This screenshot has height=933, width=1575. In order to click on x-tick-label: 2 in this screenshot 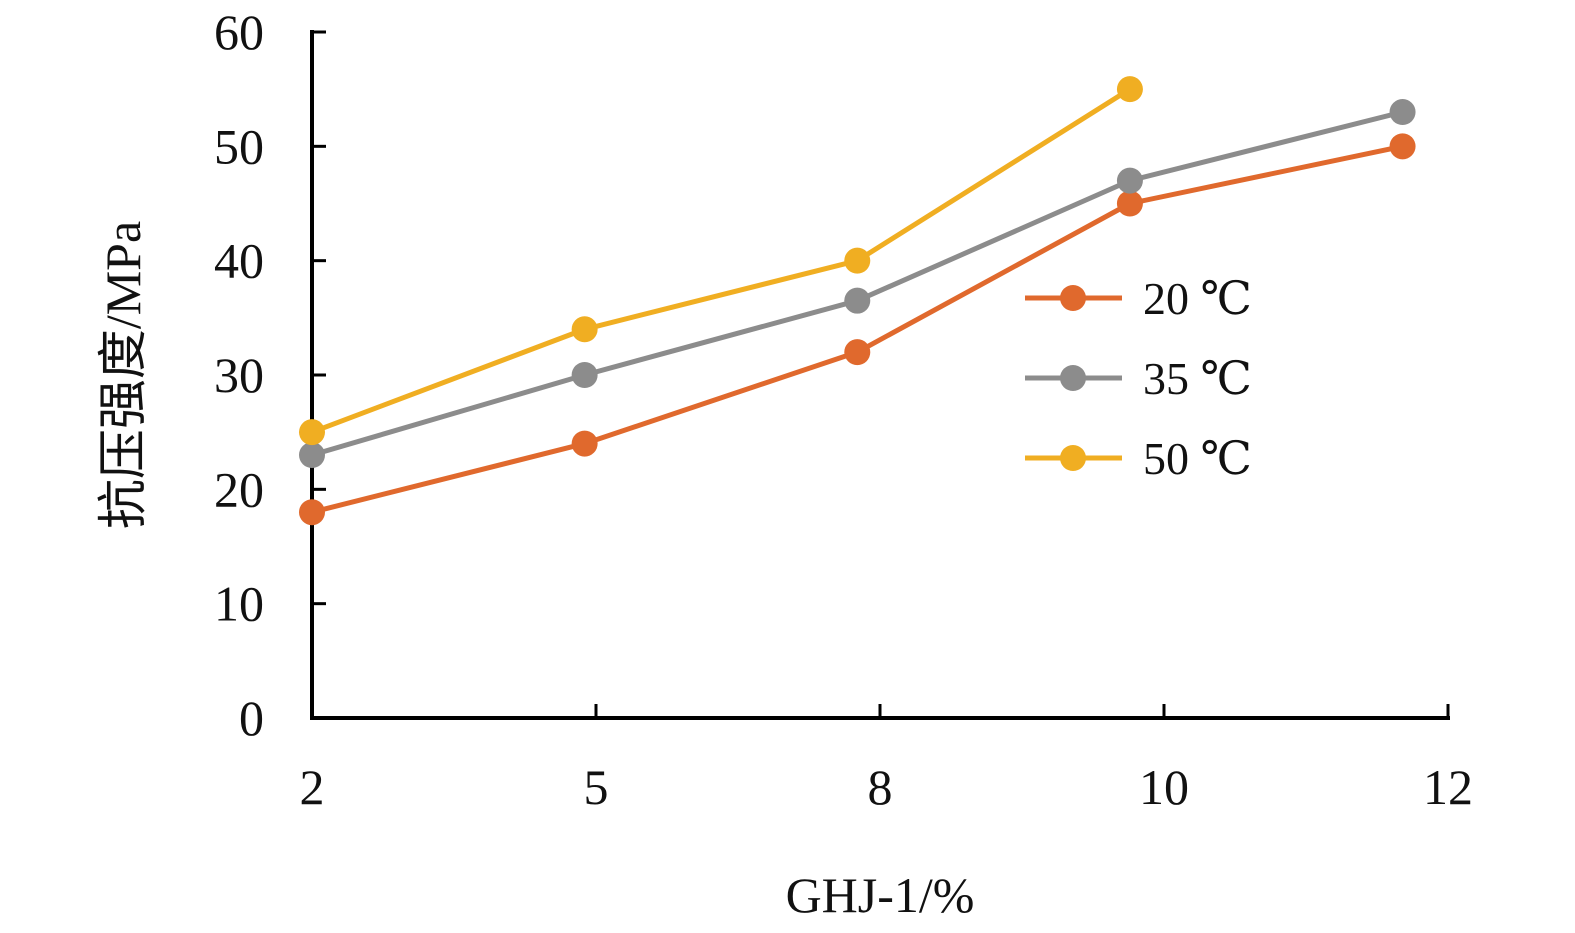, I will do `click(312, 787)`.